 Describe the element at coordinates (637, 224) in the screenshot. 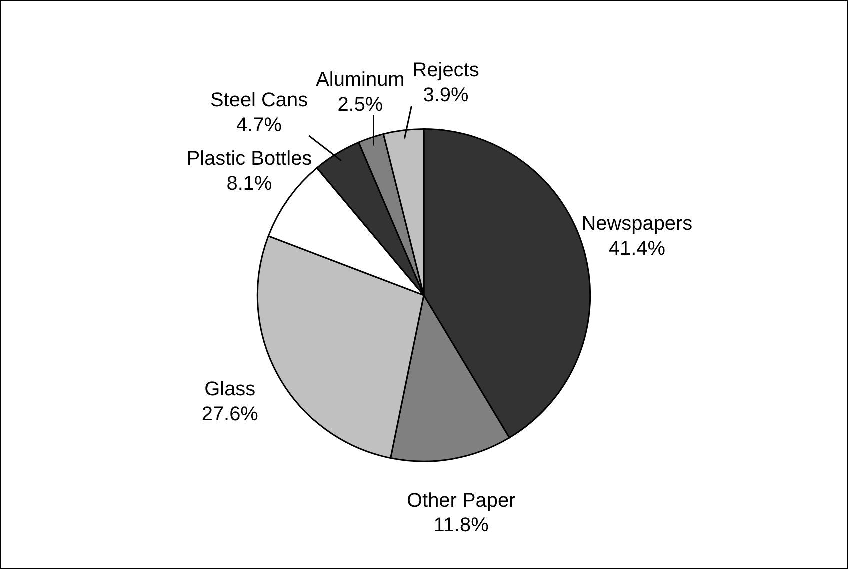

I see `slice-label: Newspapers` at that location.